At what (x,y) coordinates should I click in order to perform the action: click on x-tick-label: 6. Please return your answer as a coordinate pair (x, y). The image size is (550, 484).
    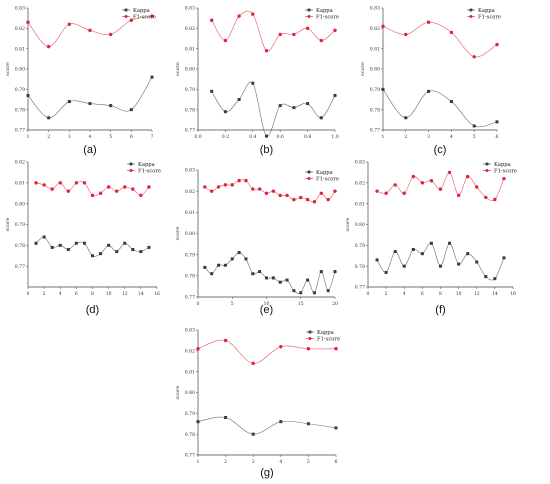
    Looking at the image, I should click on (422, 294).